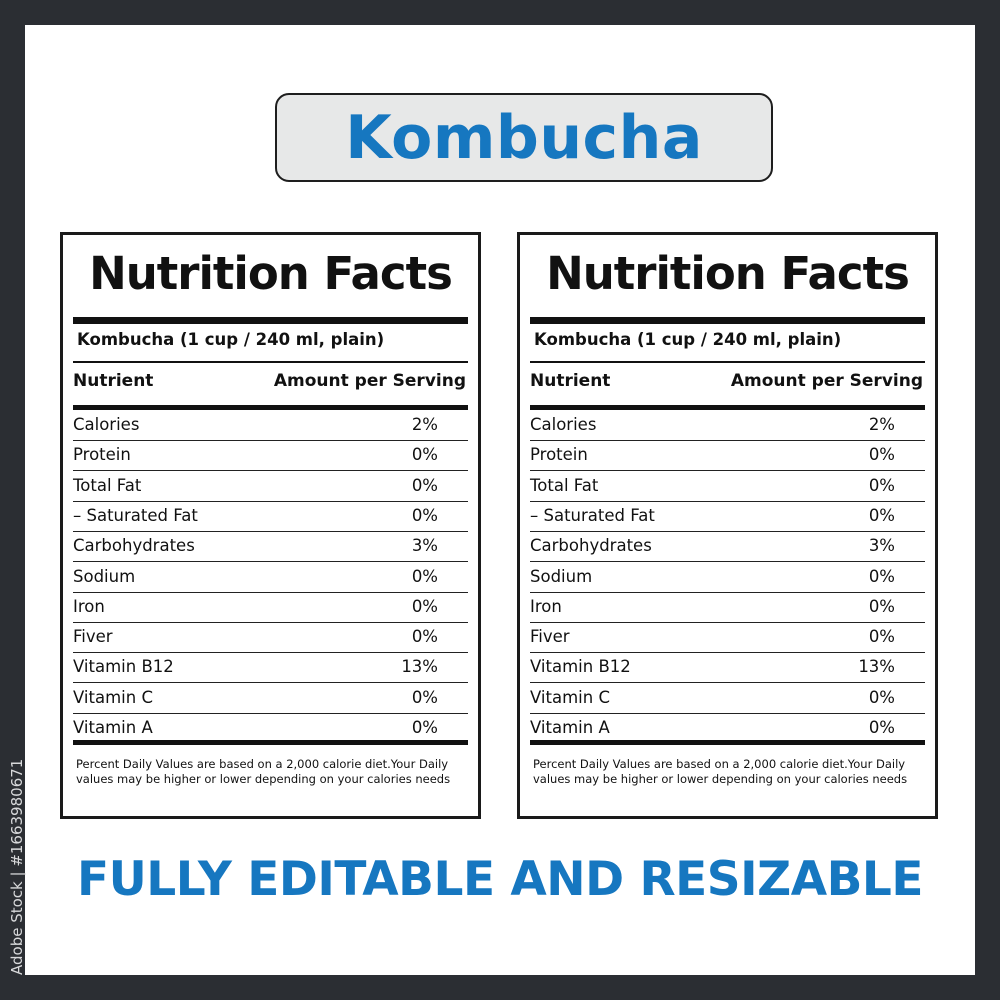 The width and height of the screenshot is (1000, 1000). What do you see at coordinates (500, 879) in the screenshot?
I see `footer-tagline: FULLY EDITABLE AND RESIZABLE` at bounding box center [500, 879].